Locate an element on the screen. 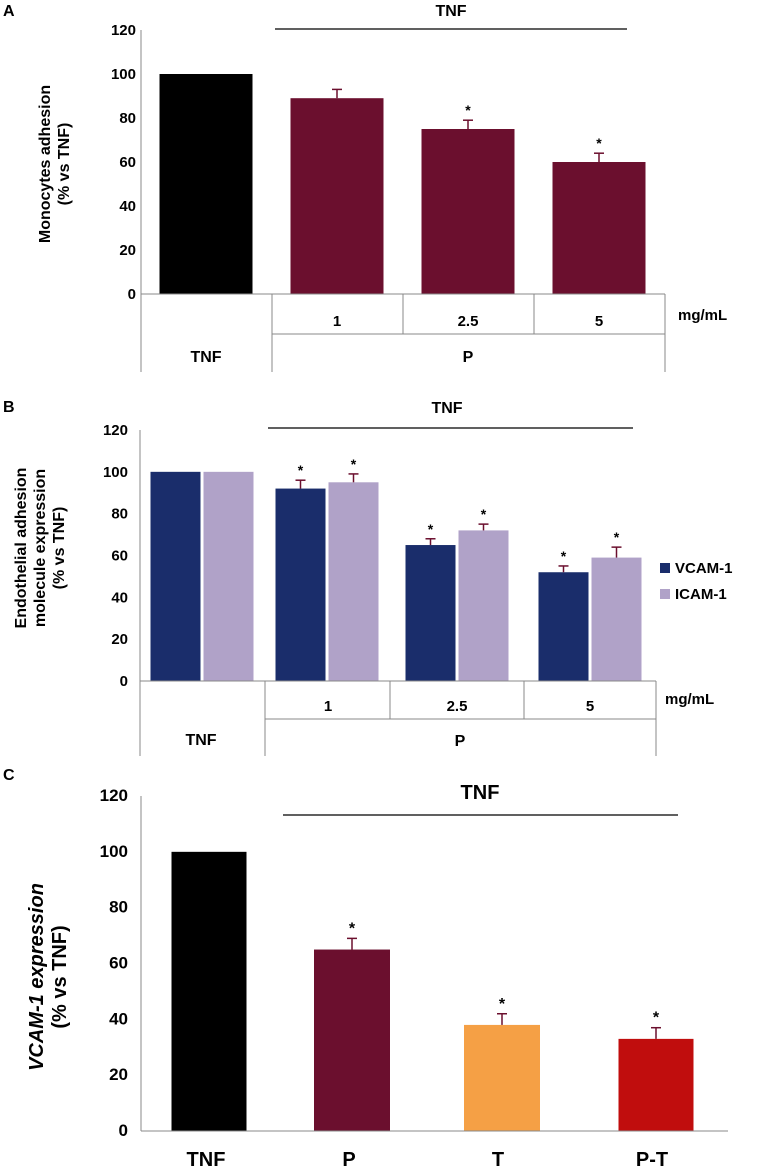 The height and width of the screenshot is (1172, 768). panel-b-bars: * * * * * * is located at coordinates (396, 568).